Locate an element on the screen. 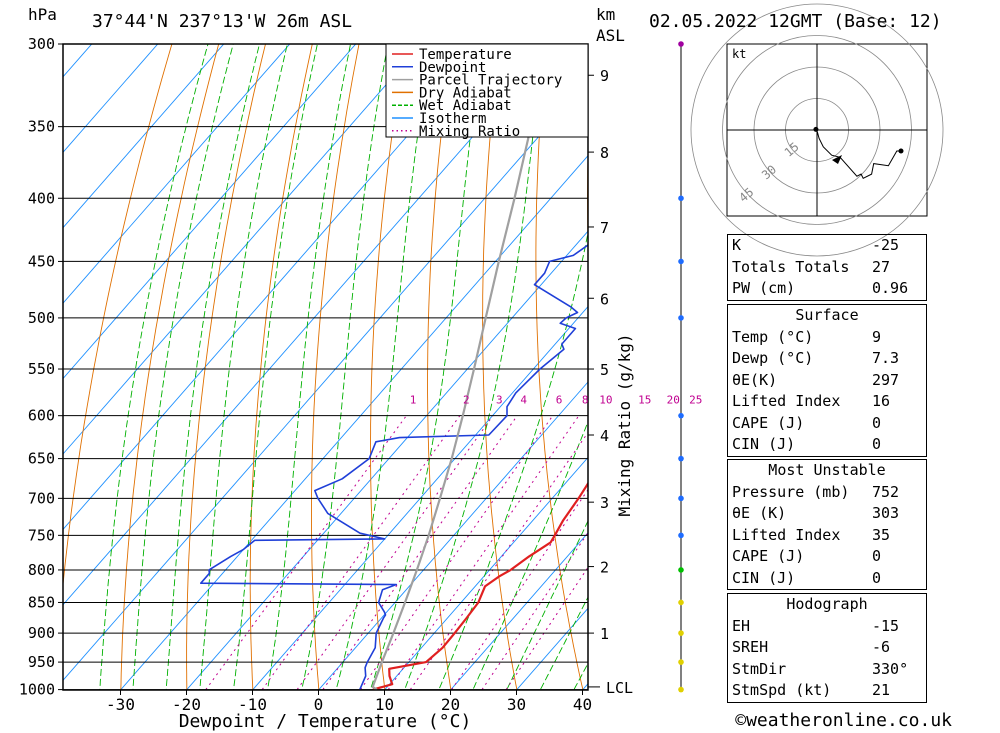 This screenshot has height=733, width=1000. legend-label: Dewpoint is located at coordinates (452, 68).